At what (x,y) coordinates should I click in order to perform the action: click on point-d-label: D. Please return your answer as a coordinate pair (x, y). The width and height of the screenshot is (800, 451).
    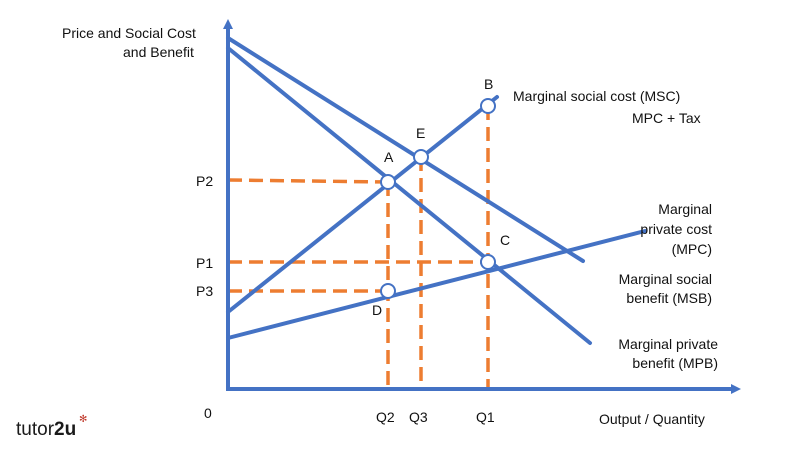
    Looking at the image, I should click on (377, 310).